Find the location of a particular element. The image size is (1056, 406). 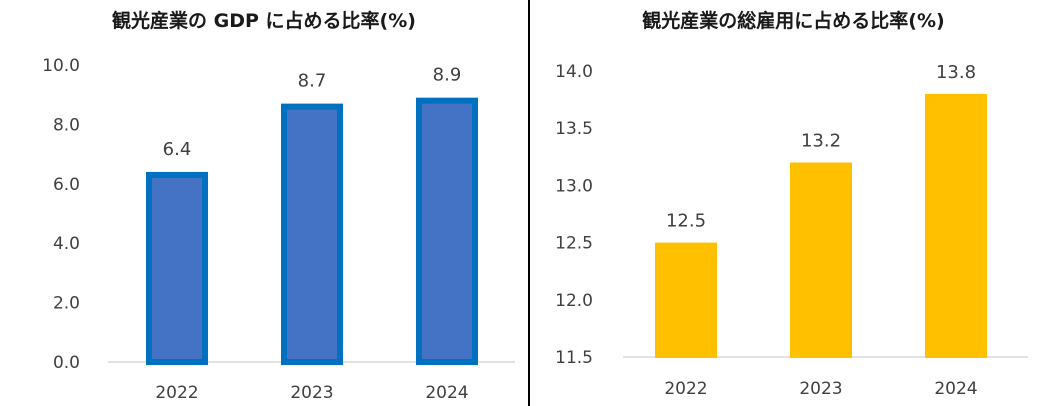

y-tick-label: 10.0 is located at coordinates (61, 66).